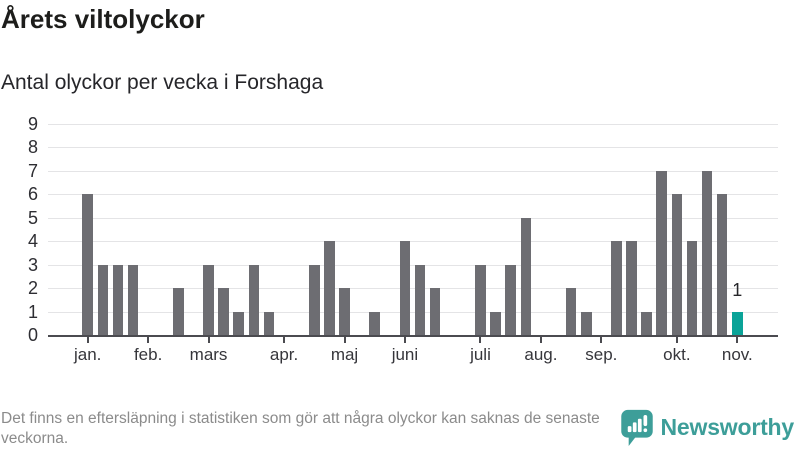 This screenshot has width=800, height=450. I want to click on x-tick-jan, so click(87, 339).